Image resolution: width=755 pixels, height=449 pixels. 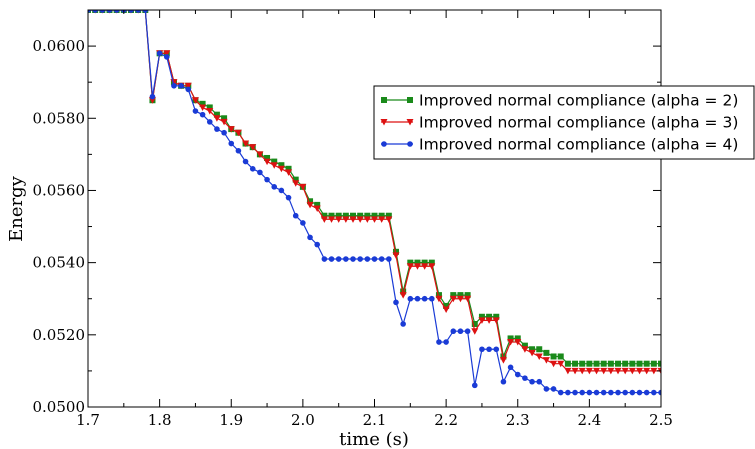 I want to click on legend-box, so click(x=564, y=122).